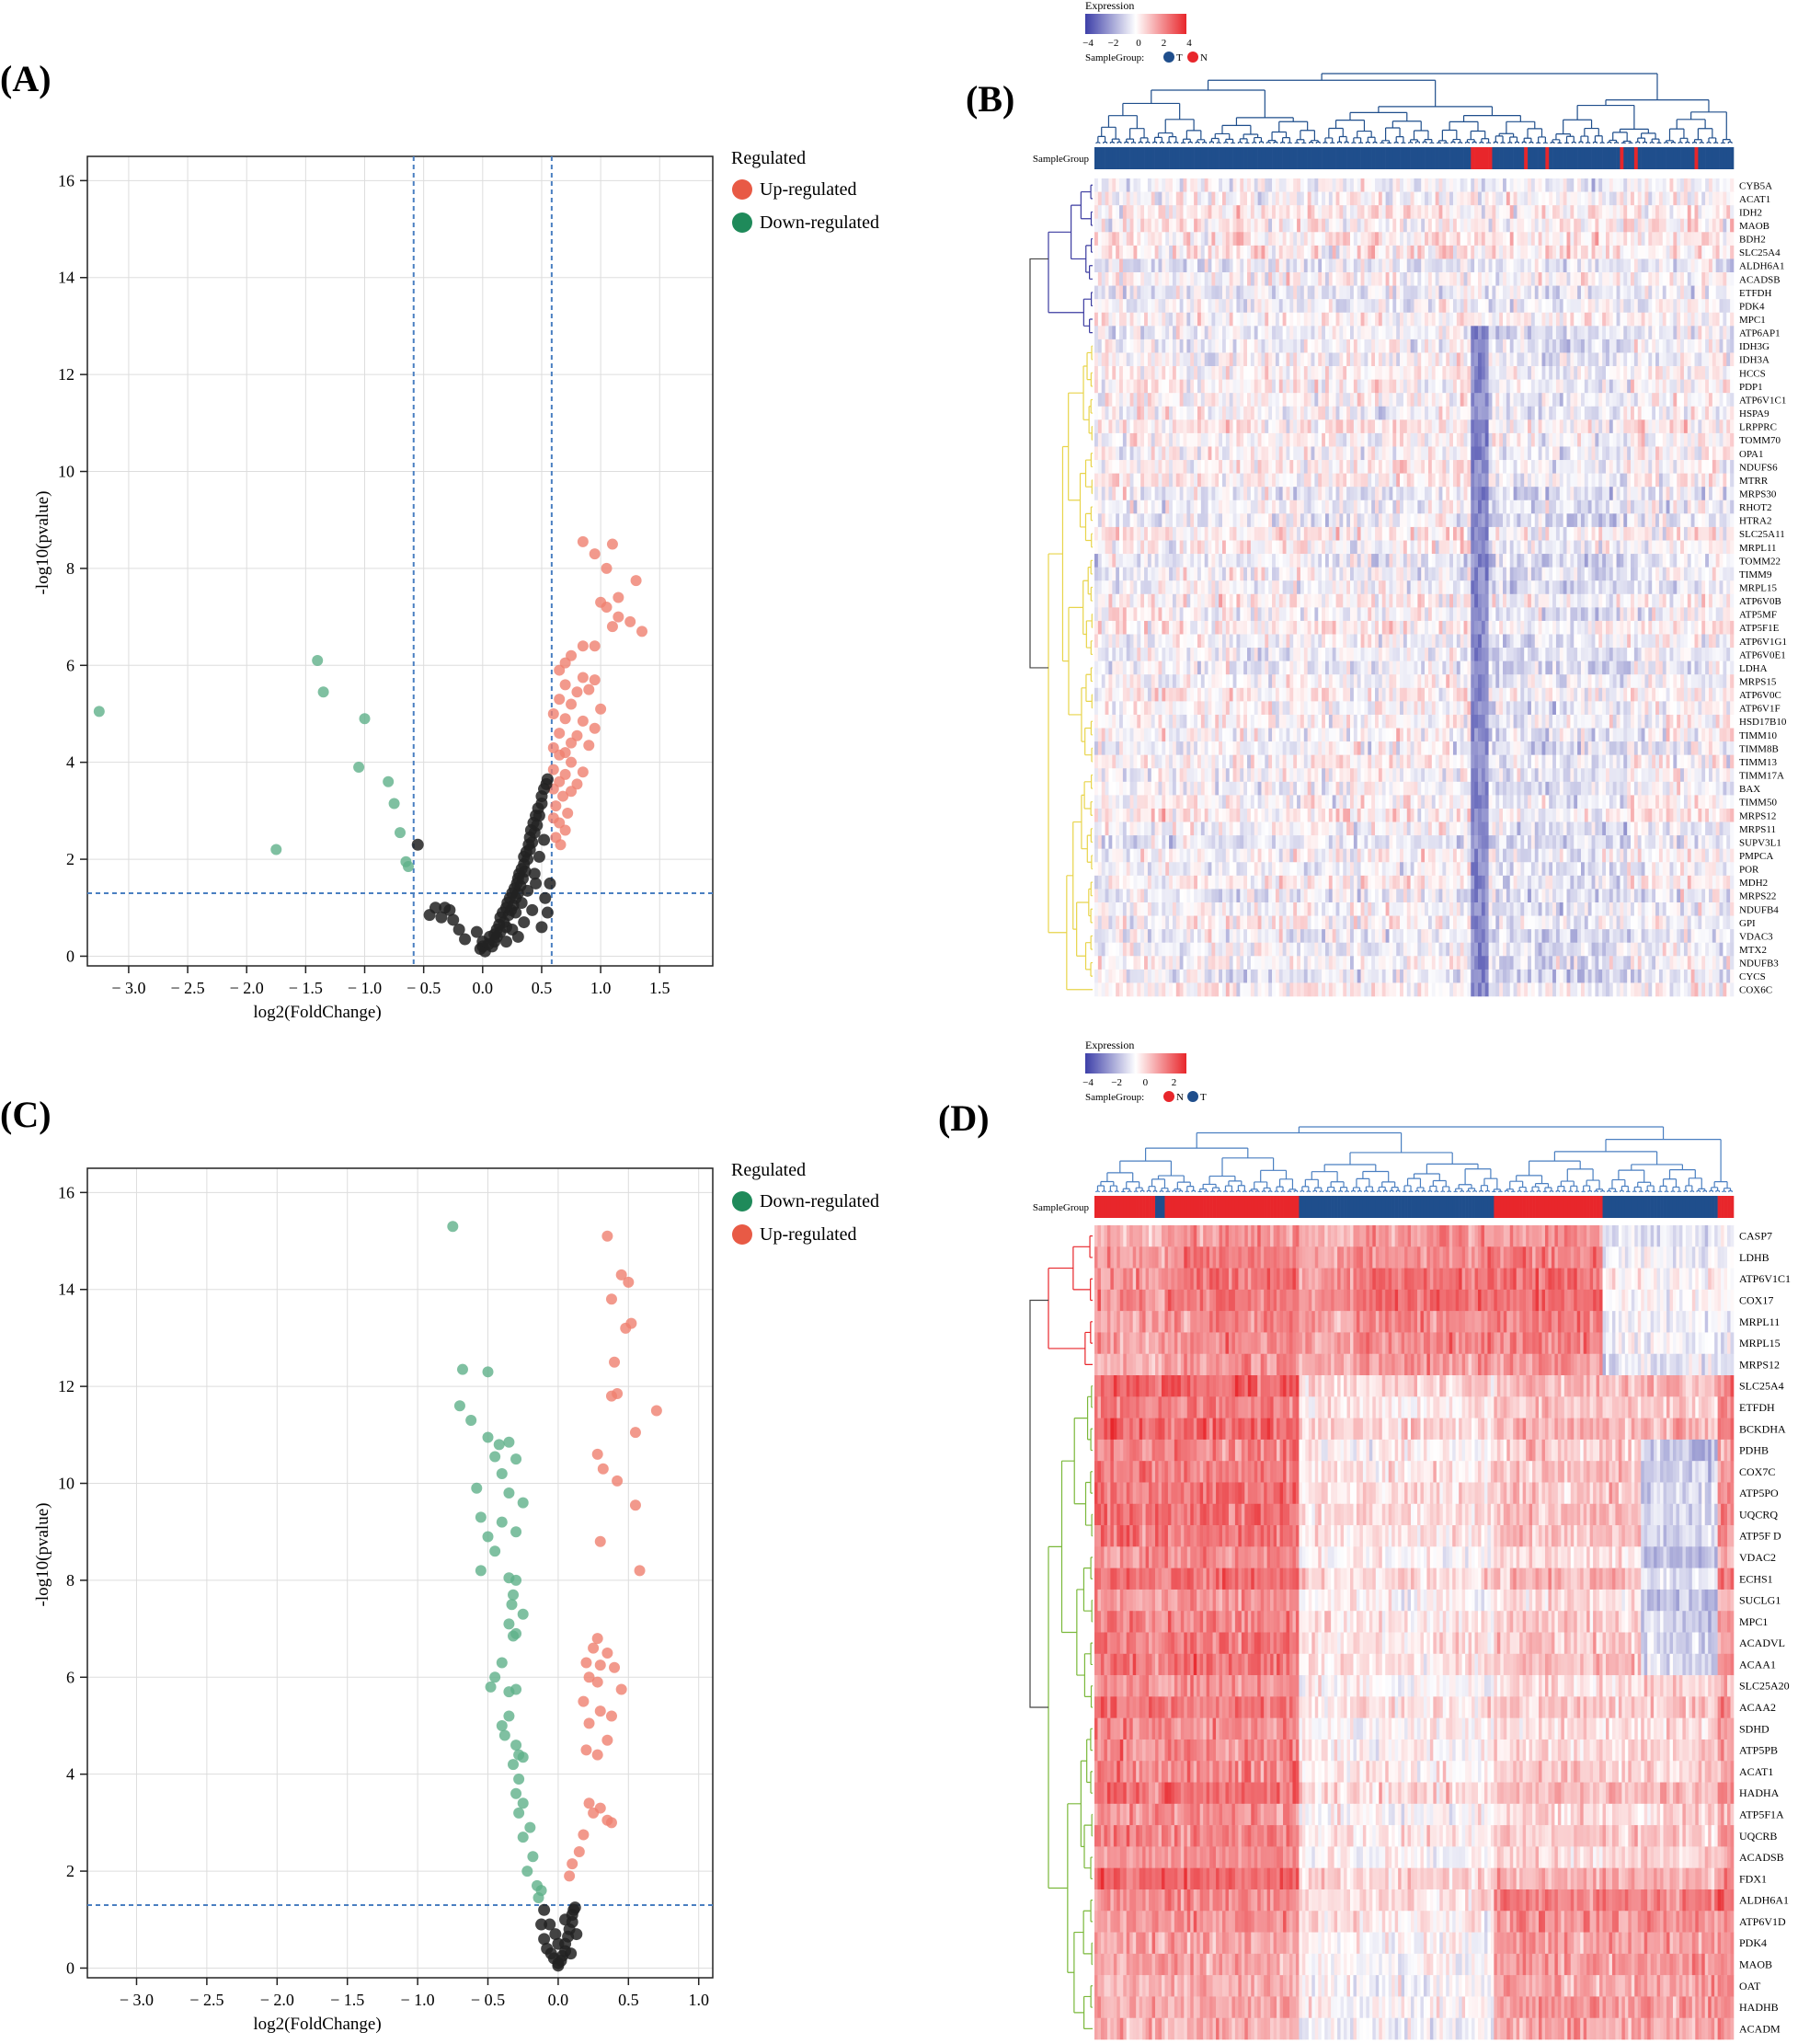 This screenshot has height=2044, width=1798. What do you see at coordinates (187, 988) in the screenshot?
I see `x-tick-label-1: − 2.5` at bounding box center [187, 988].